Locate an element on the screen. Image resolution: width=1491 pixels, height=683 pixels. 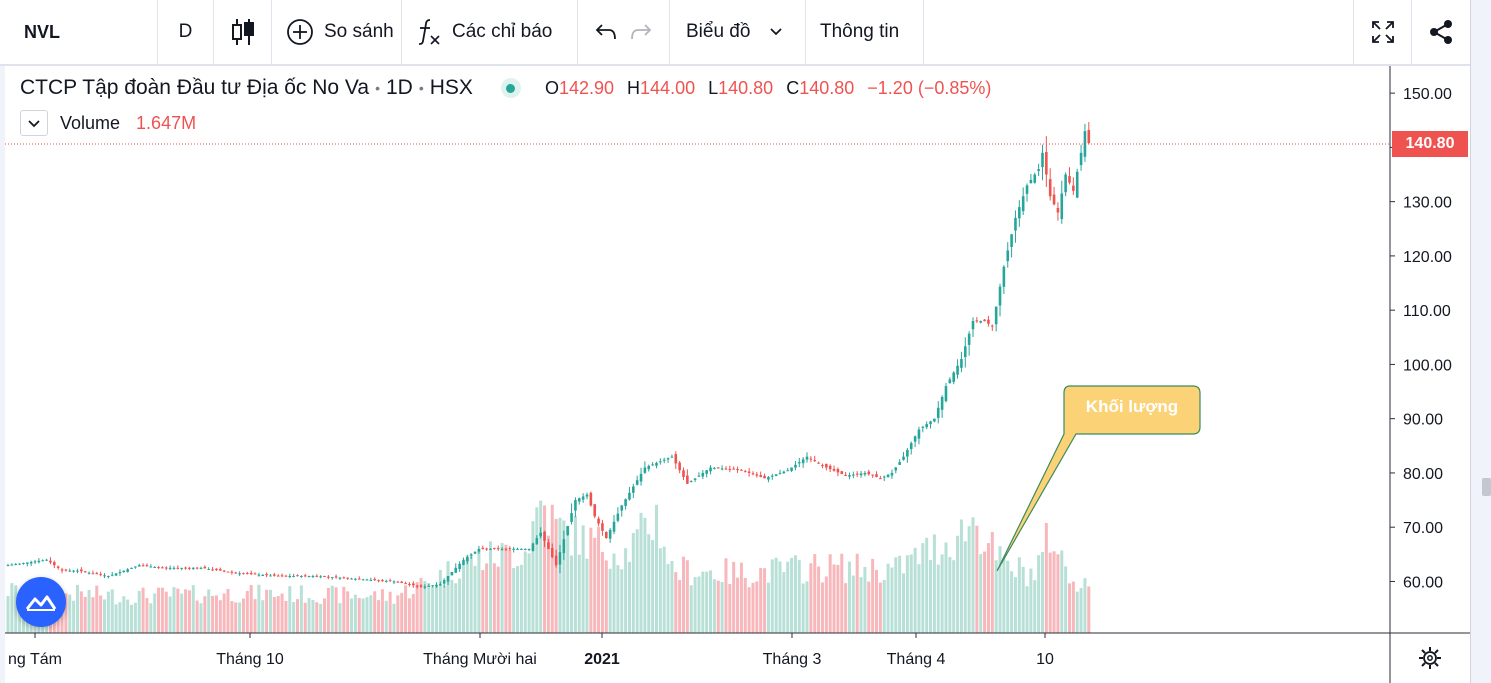
chart-type-dropdown: Biểu đồ is located at coordinates (738, 32).